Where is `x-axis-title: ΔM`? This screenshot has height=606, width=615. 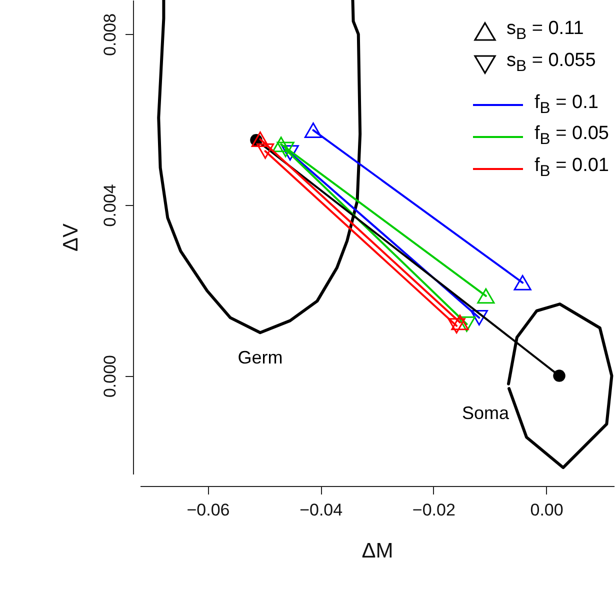
x-axis-title: ΔM is located at coordinates (378, 551).